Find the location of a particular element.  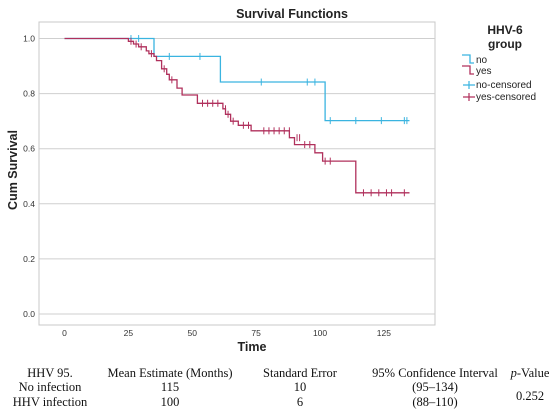

chart-title: Survival Functions is located at coordinates (292, 14).